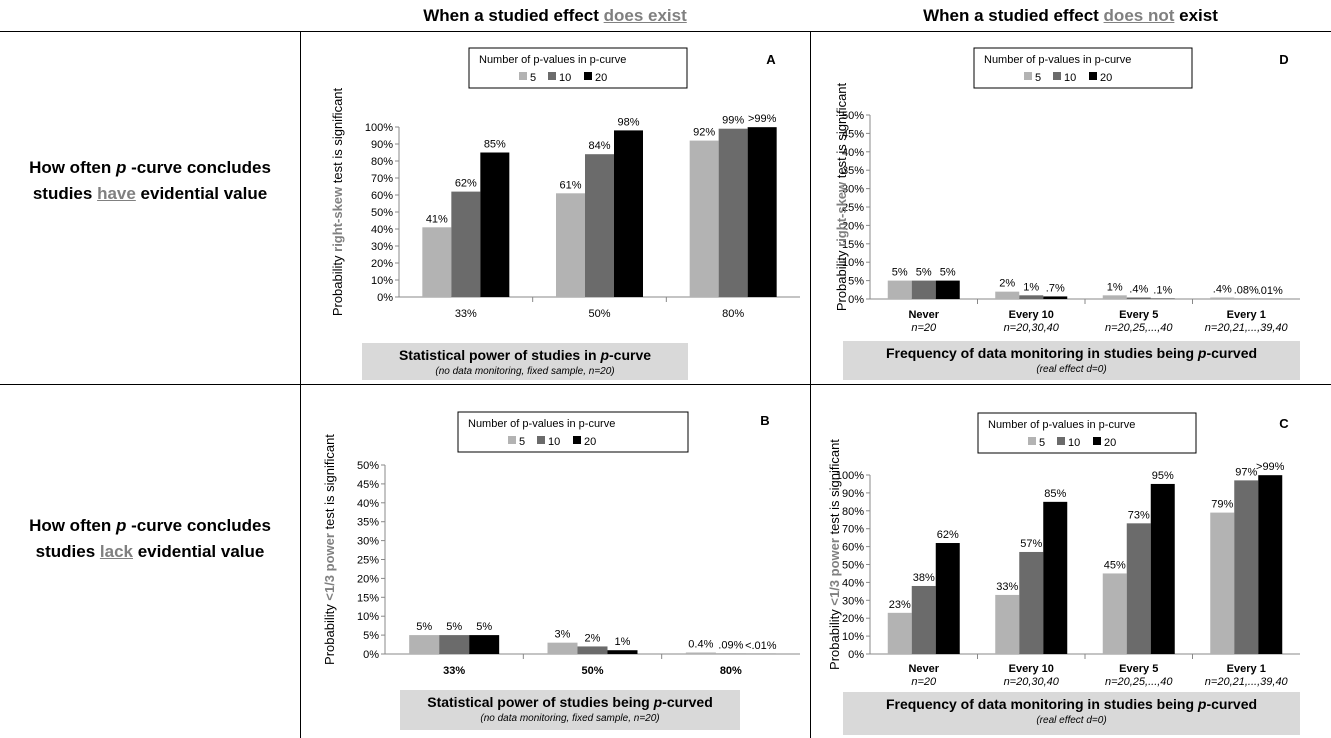 The width and height of the screenshot is (1331, 738). What do you see at coordinates (1071, 369) in the screenshot?
I see `x-axis-subtitle-d: (real effect d=0)` at bounding box center [1071, 369].